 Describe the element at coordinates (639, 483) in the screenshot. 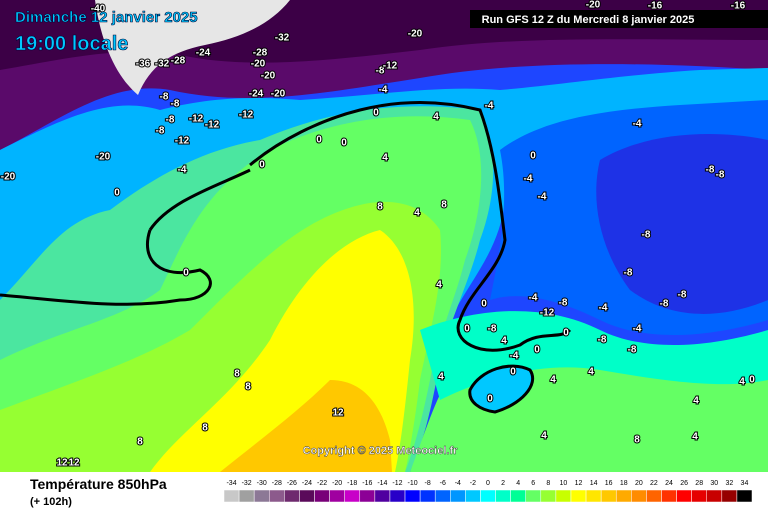

I see `scale-label: 20` at that location.